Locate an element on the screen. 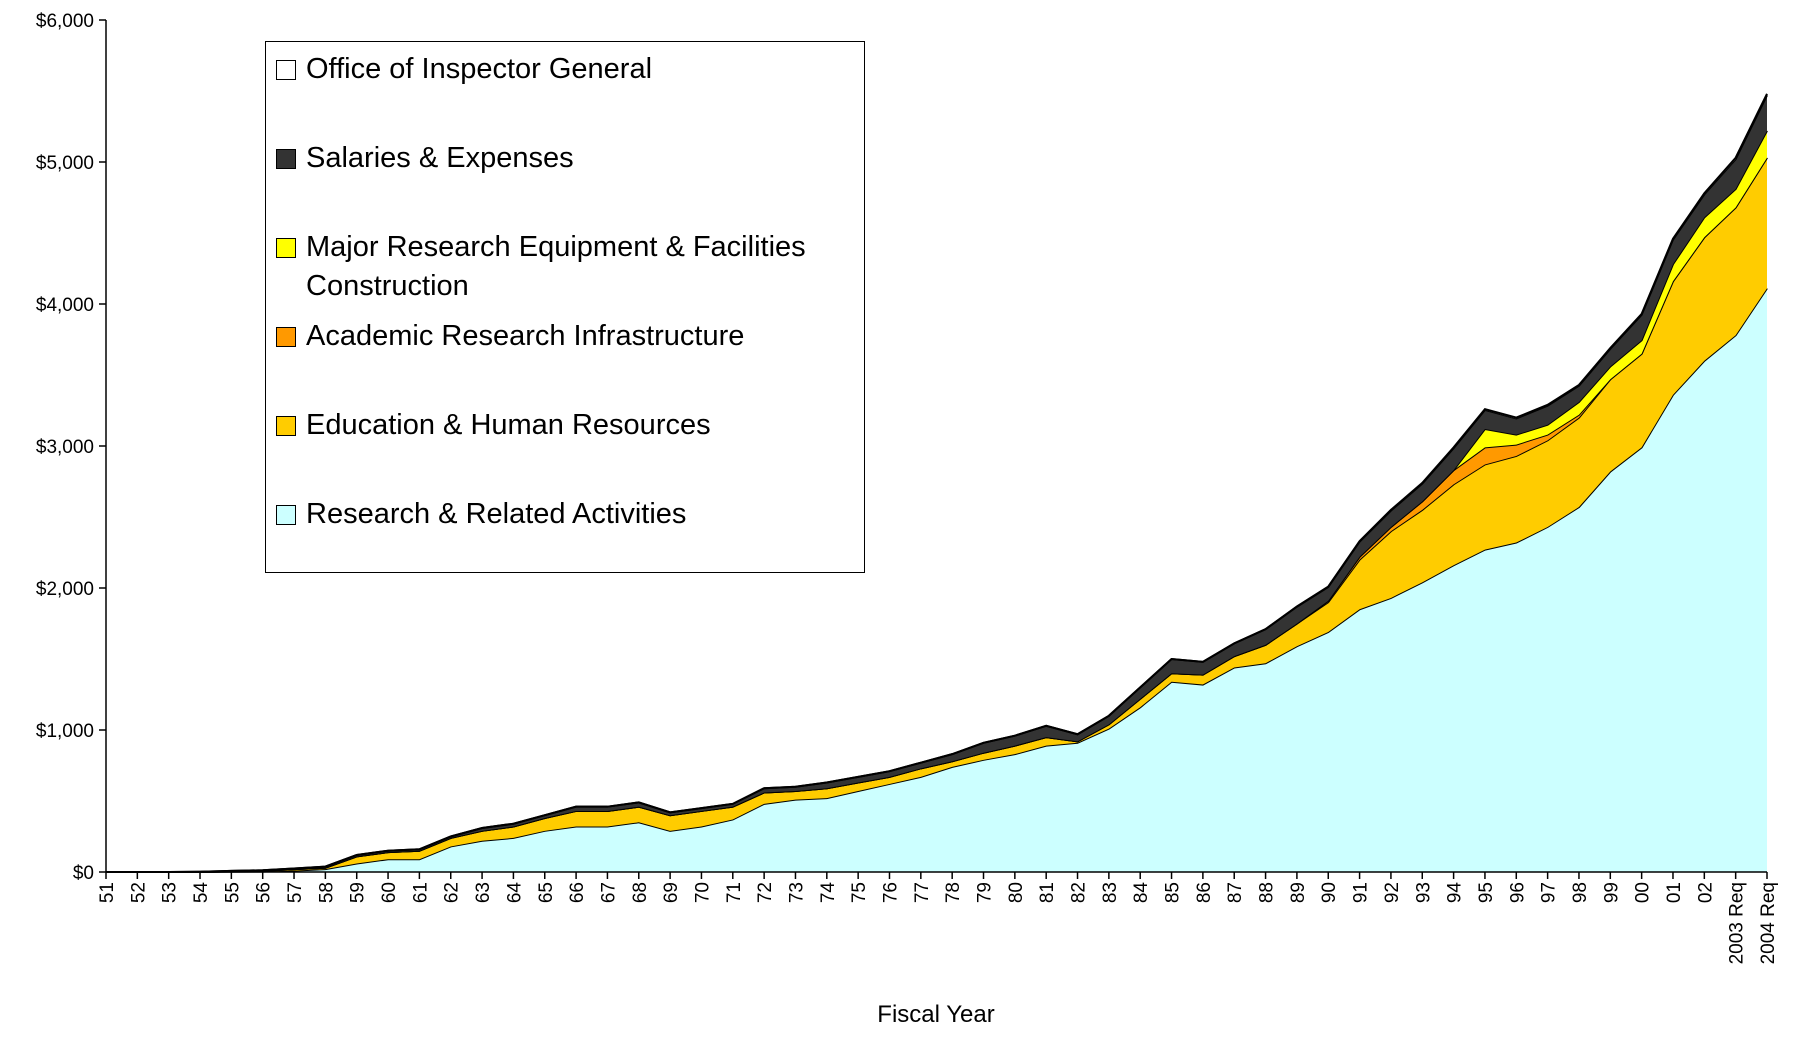  x-tick-label: 89 is located at coordinates (1298, 892).